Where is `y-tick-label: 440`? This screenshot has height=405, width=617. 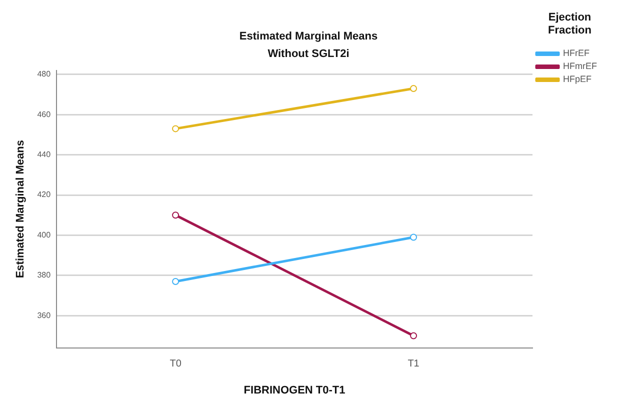
y-tick-label: 440 is located at coordinates (44, 155).